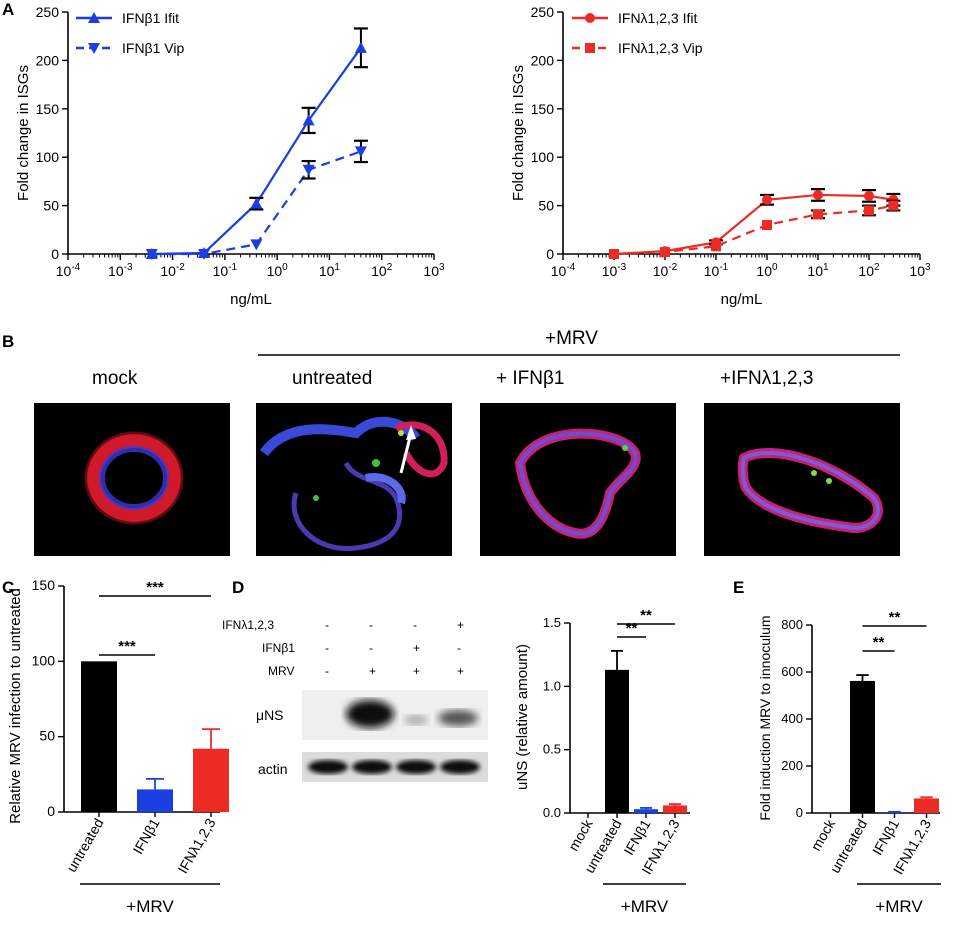 This screenshot has height=938, width=965. What do you see at coordinates (660, 48) in the screenshot?
I see `a2-legend-label: IFNλ1,2,3 Vip` at bounding box center [660, 48].